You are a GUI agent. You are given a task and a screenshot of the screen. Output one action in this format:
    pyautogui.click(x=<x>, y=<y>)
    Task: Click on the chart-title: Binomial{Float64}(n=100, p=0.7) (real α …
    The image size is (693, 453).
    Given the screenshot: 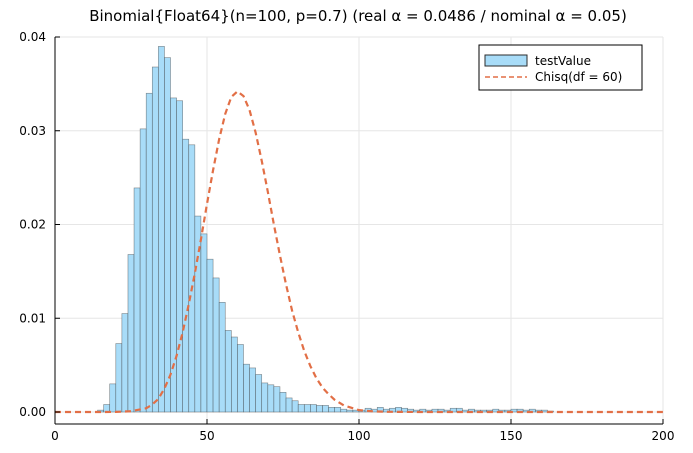 What is the action you would take?
    pyautogui.click(x=358, y=16)
    